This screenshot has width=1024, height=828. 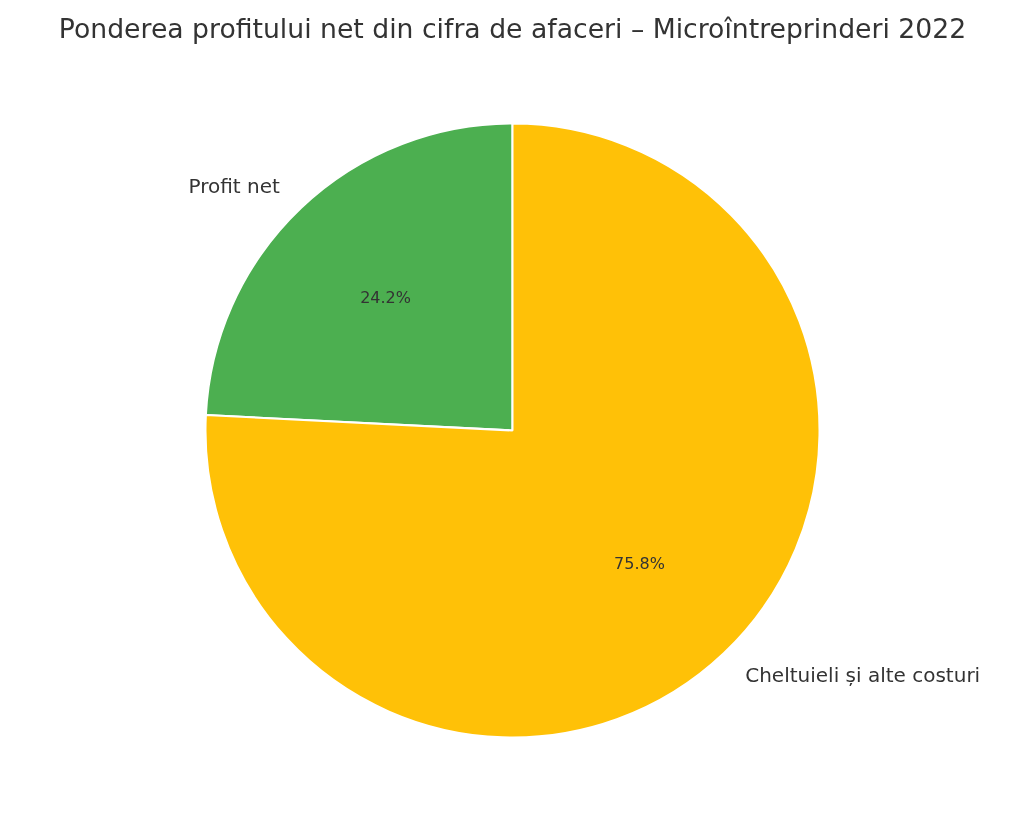 I want to click on data-label: 75.8%, so click(x=639, y=564).